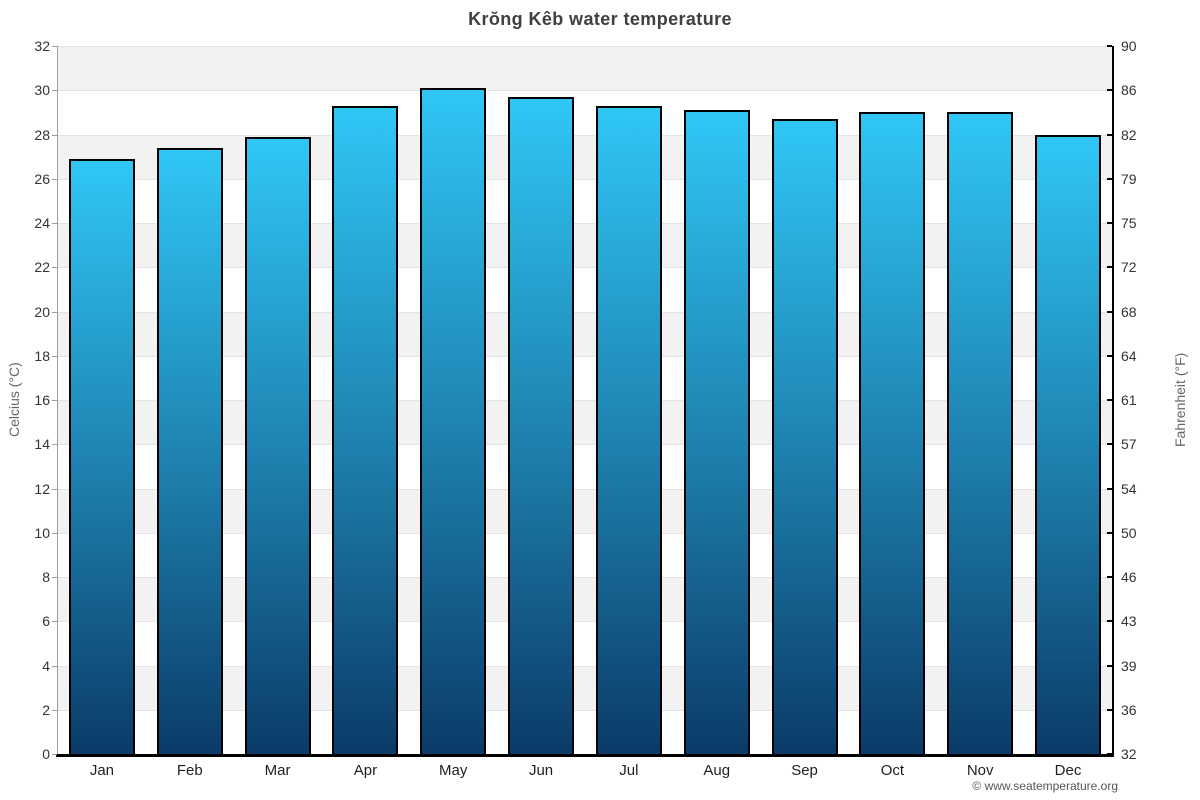 Image resolution: width=1200 pixels, height=800 pixels. What do you see at coordinates (42, 223) in the screenshot?
I see `celsius-tick-24: 24` at bounding box center [42, 223].